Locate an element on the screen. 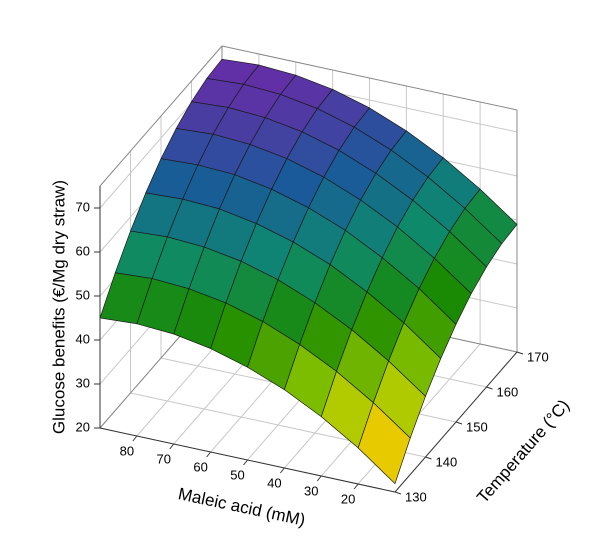 This screenshot has height=551, width=600. y-tick-label: 160 is located at coordinates (508, 391).